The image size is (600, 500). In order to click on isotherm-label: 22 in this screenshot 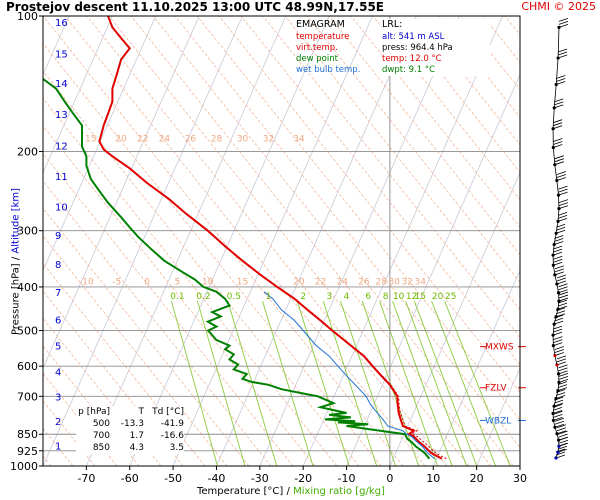, I will do `click(320, 282)`.